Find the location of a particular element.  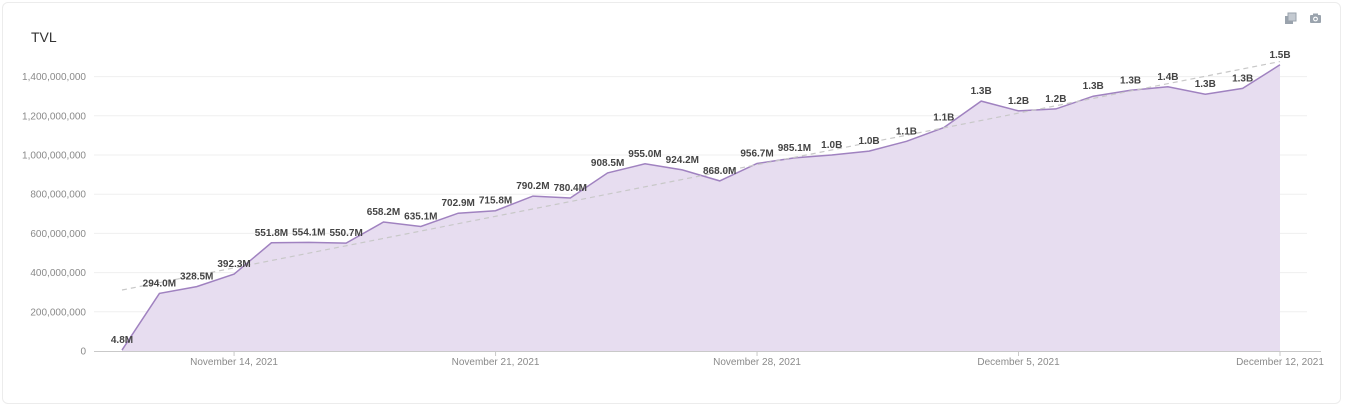

y-tick-label: 1,200,000,000 is located at coordinates (54, 116).